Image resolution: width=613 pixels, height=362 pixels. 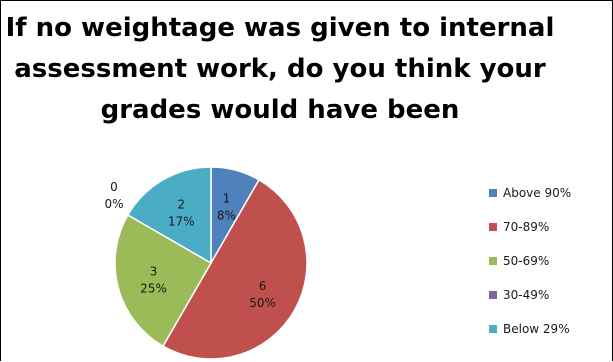 I want to click on data-label-percent: 8%, so click(x=226, y=216).